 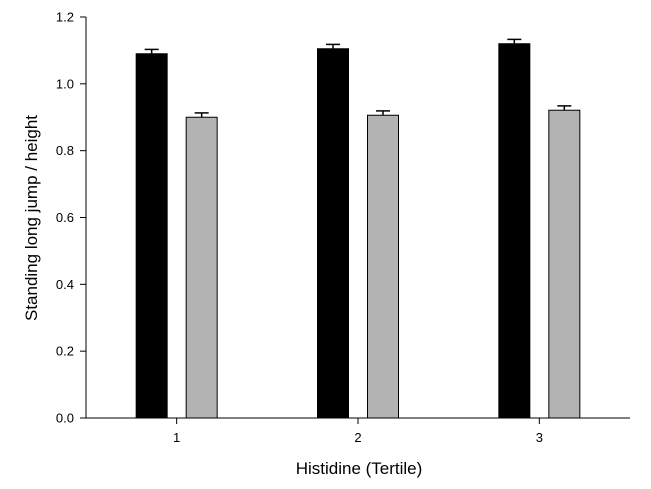 What do you see at coordinates (539, 437) in the screenshot?
I see `x-tick-label: 3` at bounding box center [539, 437].